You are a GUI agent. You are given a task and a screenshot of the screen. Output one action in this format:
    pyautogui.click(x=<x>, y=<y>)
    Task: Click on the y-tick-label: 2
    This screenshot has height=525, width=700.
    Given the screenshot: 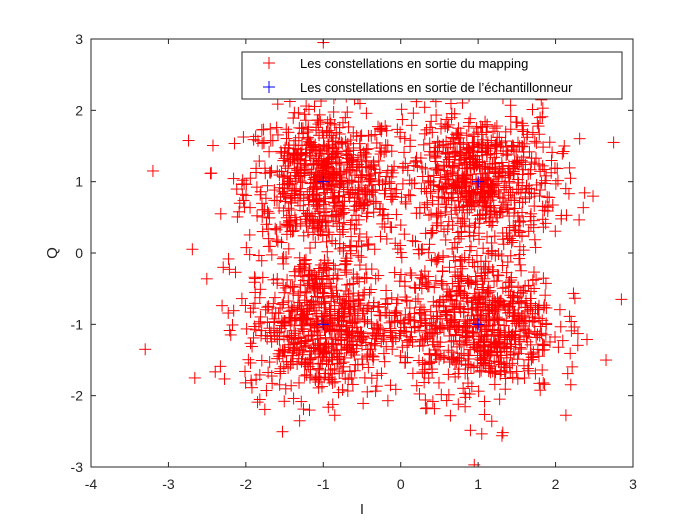 What is the action you would take?
    pyautogui.click(x=79, y=110)
    